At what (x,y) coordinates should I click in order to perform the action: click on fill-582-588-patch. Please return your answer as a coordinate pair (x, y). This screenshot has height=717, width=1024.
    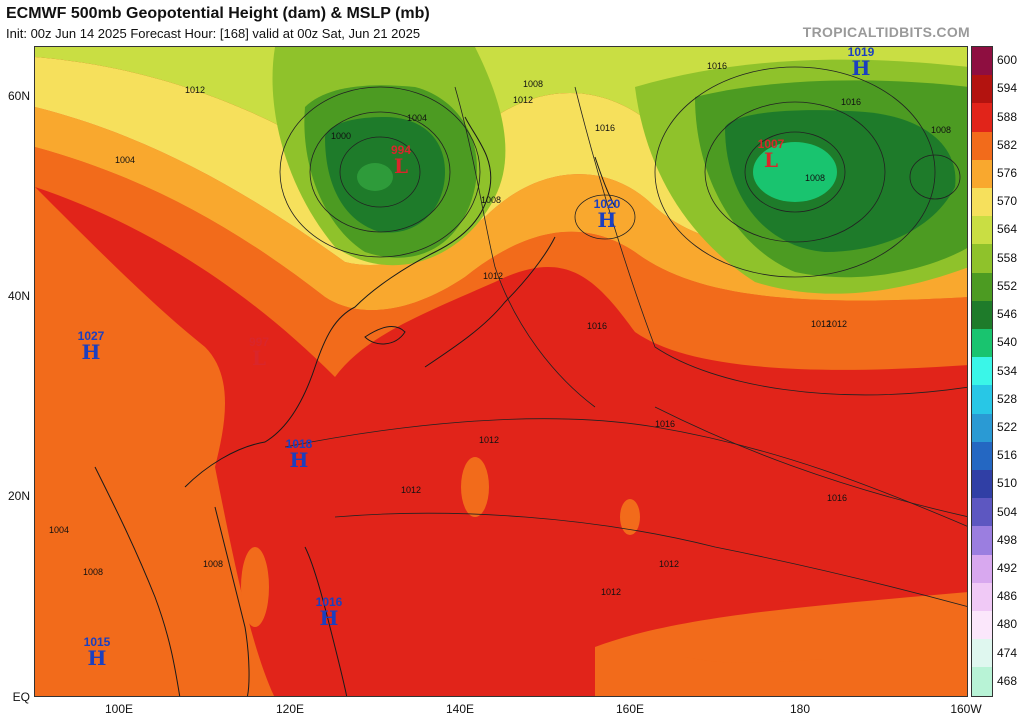
    Looking at the image, I should click on (755, 676).